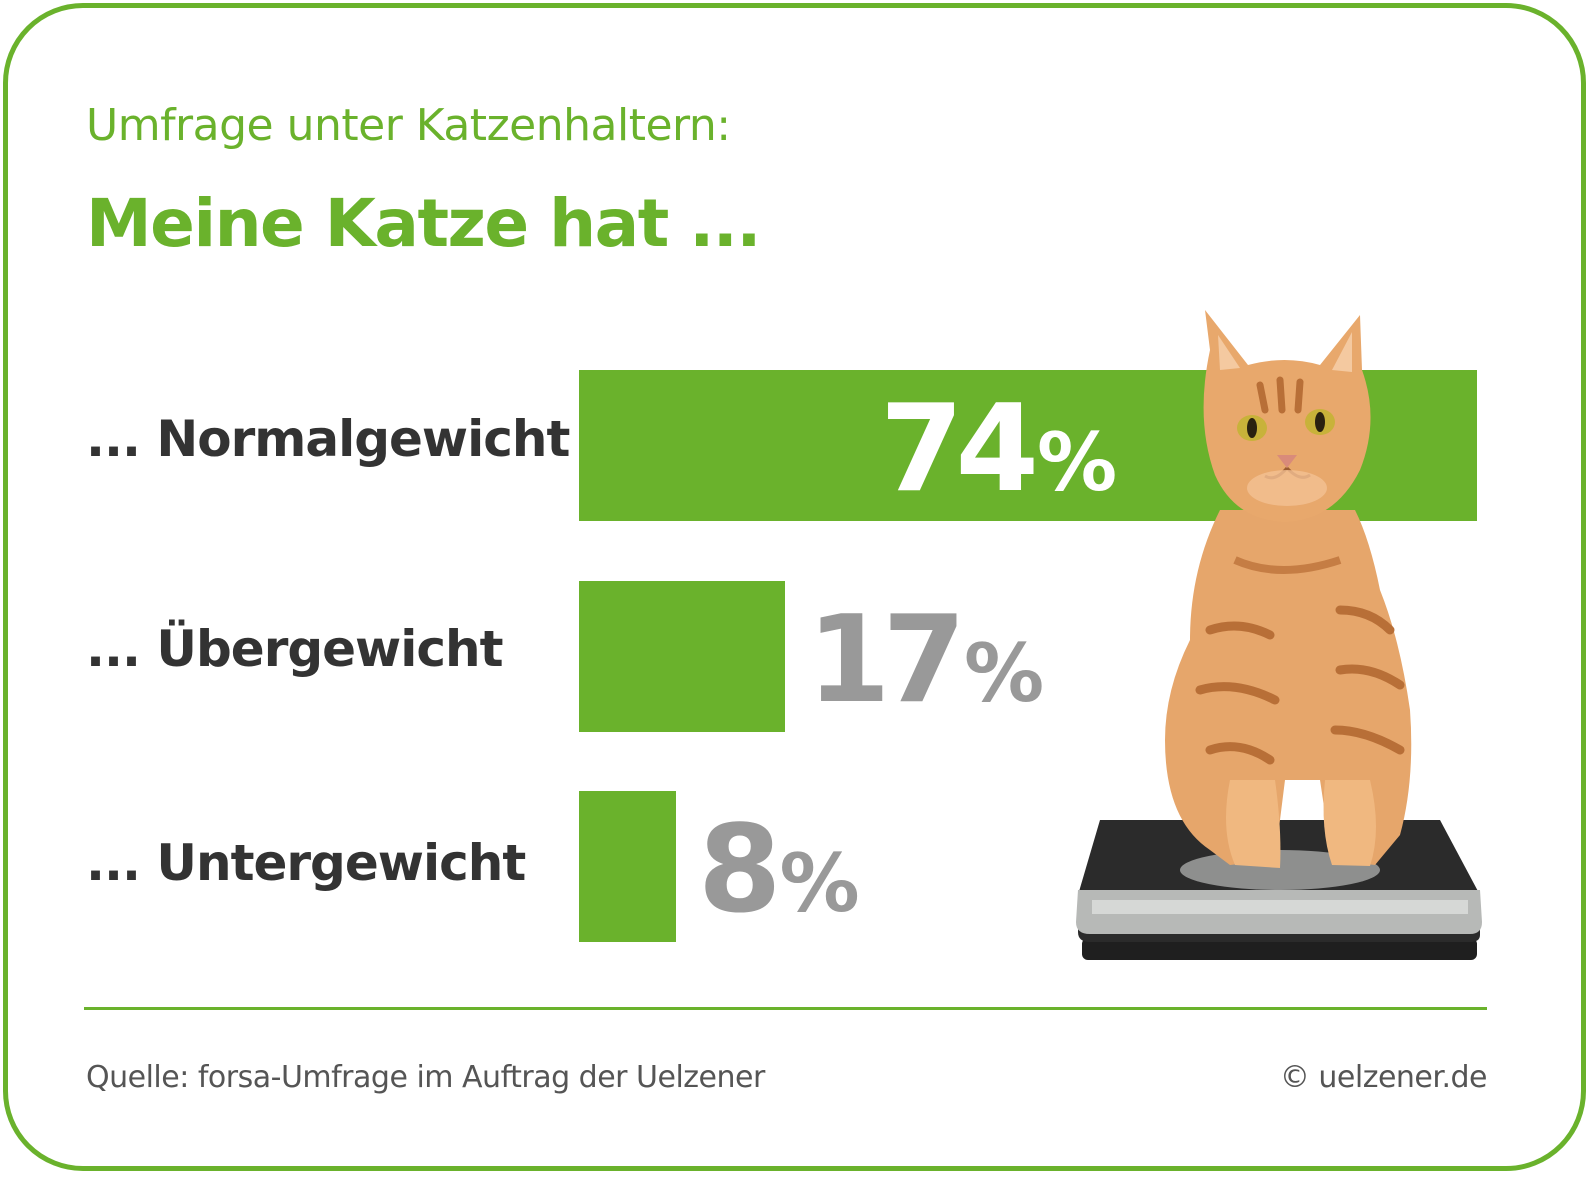 This screenshot has height=1182, width=1595. I want to click on survey-subtitle: Umfrage unter Katzenhaltern:, so click(408, 125).